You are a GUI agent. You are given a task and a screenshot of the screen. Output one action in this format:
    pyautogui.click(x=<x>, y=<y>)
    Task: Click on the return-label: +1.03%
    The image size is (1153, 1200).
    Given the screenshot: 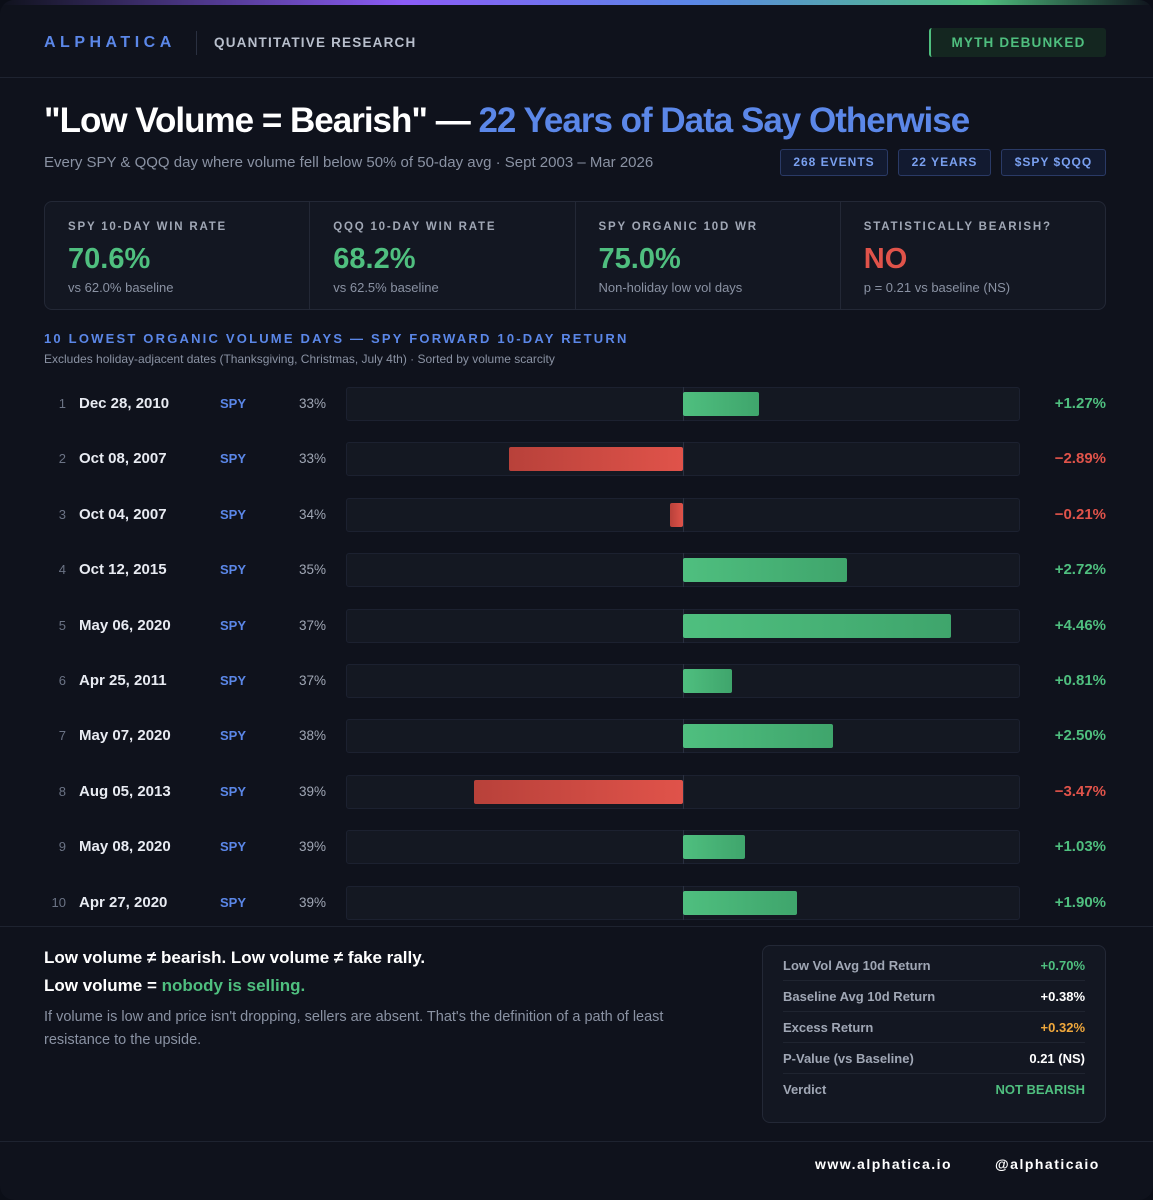 What is the action you would take?
    pyautogui.click(x=1080, y=847)
    